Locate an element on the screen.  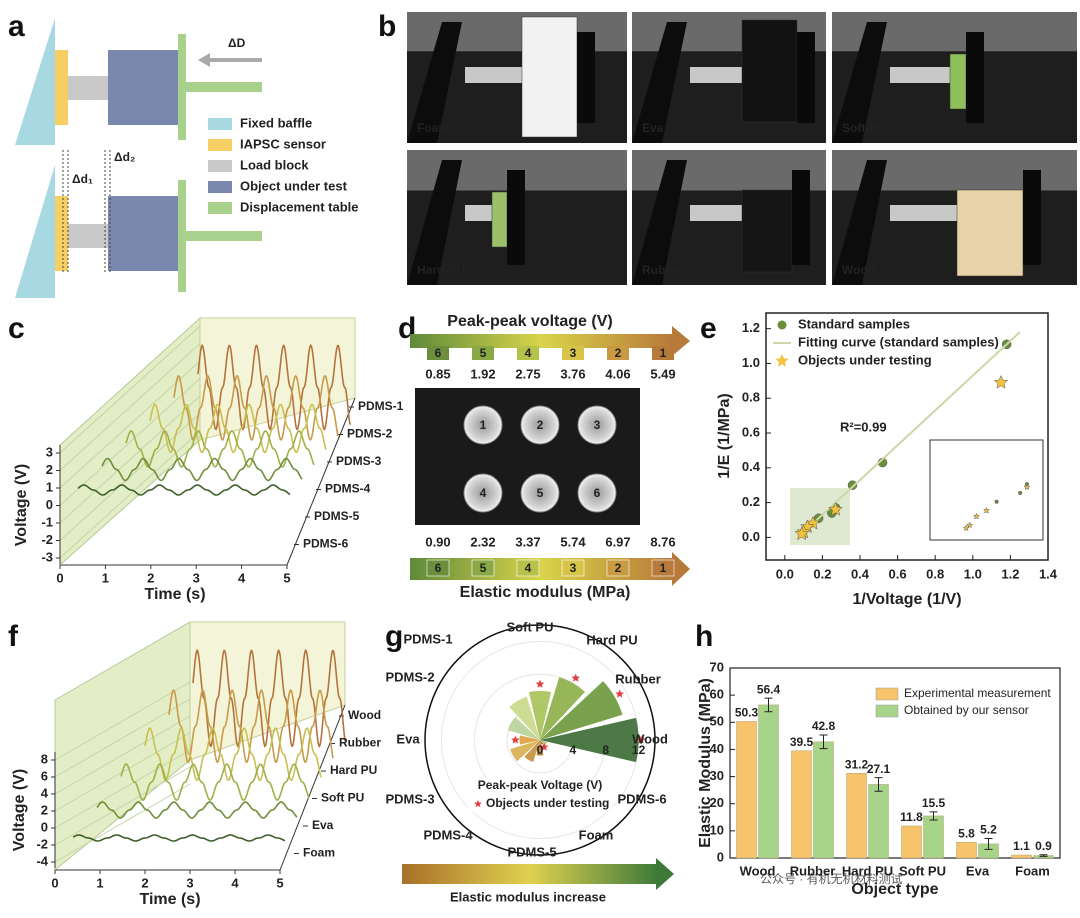
step-number: 1 is located at coordinates (663, 568).